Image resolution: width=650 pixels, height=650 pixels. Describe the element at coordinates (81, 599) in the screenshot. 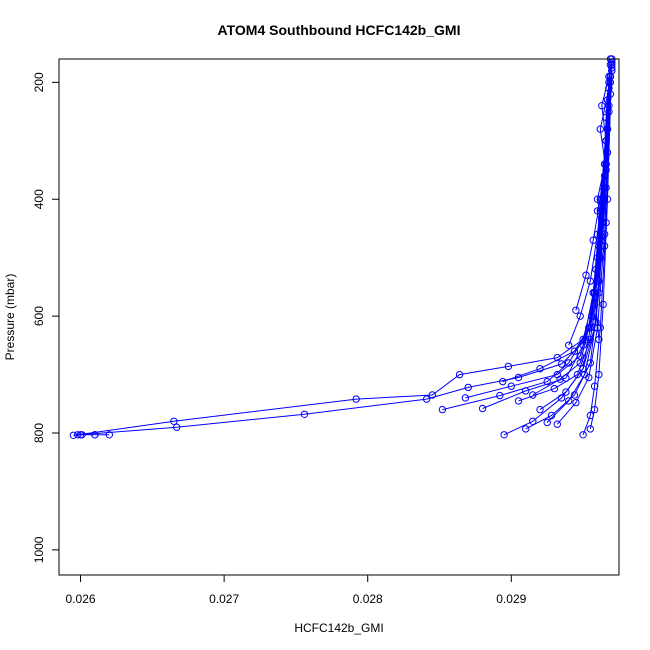

I see `x-tick-label: 0.026` at that location.